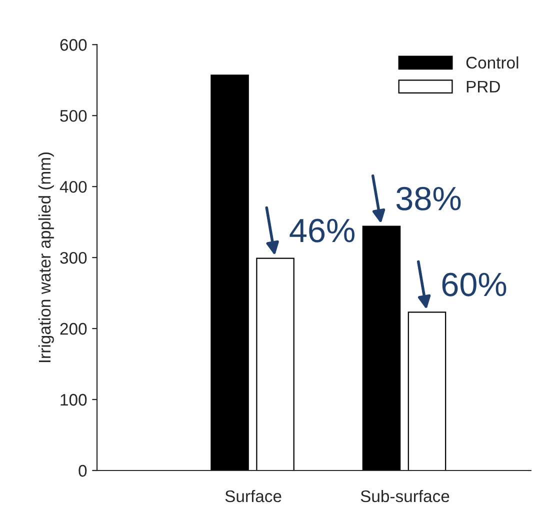 This screenshot has width=539, height=507. I want to click on y-tick-label: 300, so click(73, 258).